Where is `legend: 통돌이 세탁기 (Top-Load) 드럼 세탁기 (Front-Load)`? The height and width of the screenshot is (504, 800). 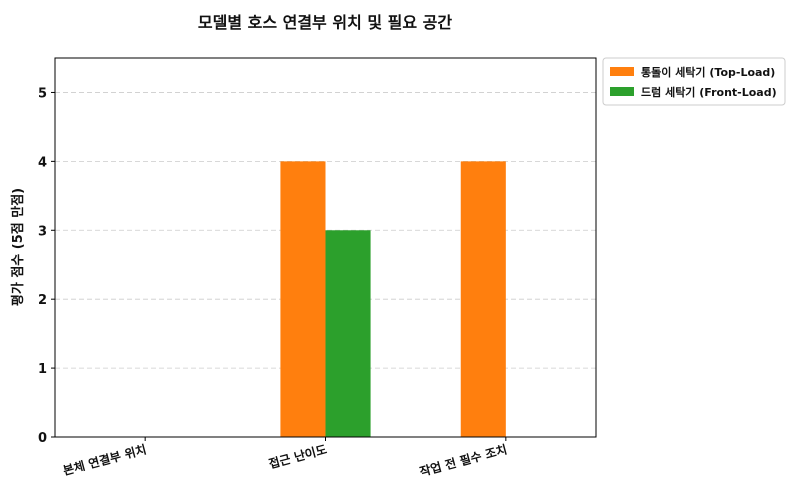
legend: 통돌이 세탁기 (Top-Load) 드럼 세탁기 (Front-Load) is located at coordinates (694, 81).